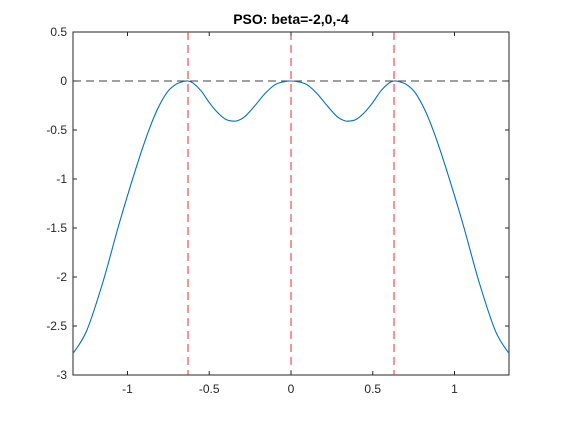  What do you see at coordinates (58, 32) in the screenshot?
I see `y-tick-label-0: 0.5` at bounding box center [58, 32].